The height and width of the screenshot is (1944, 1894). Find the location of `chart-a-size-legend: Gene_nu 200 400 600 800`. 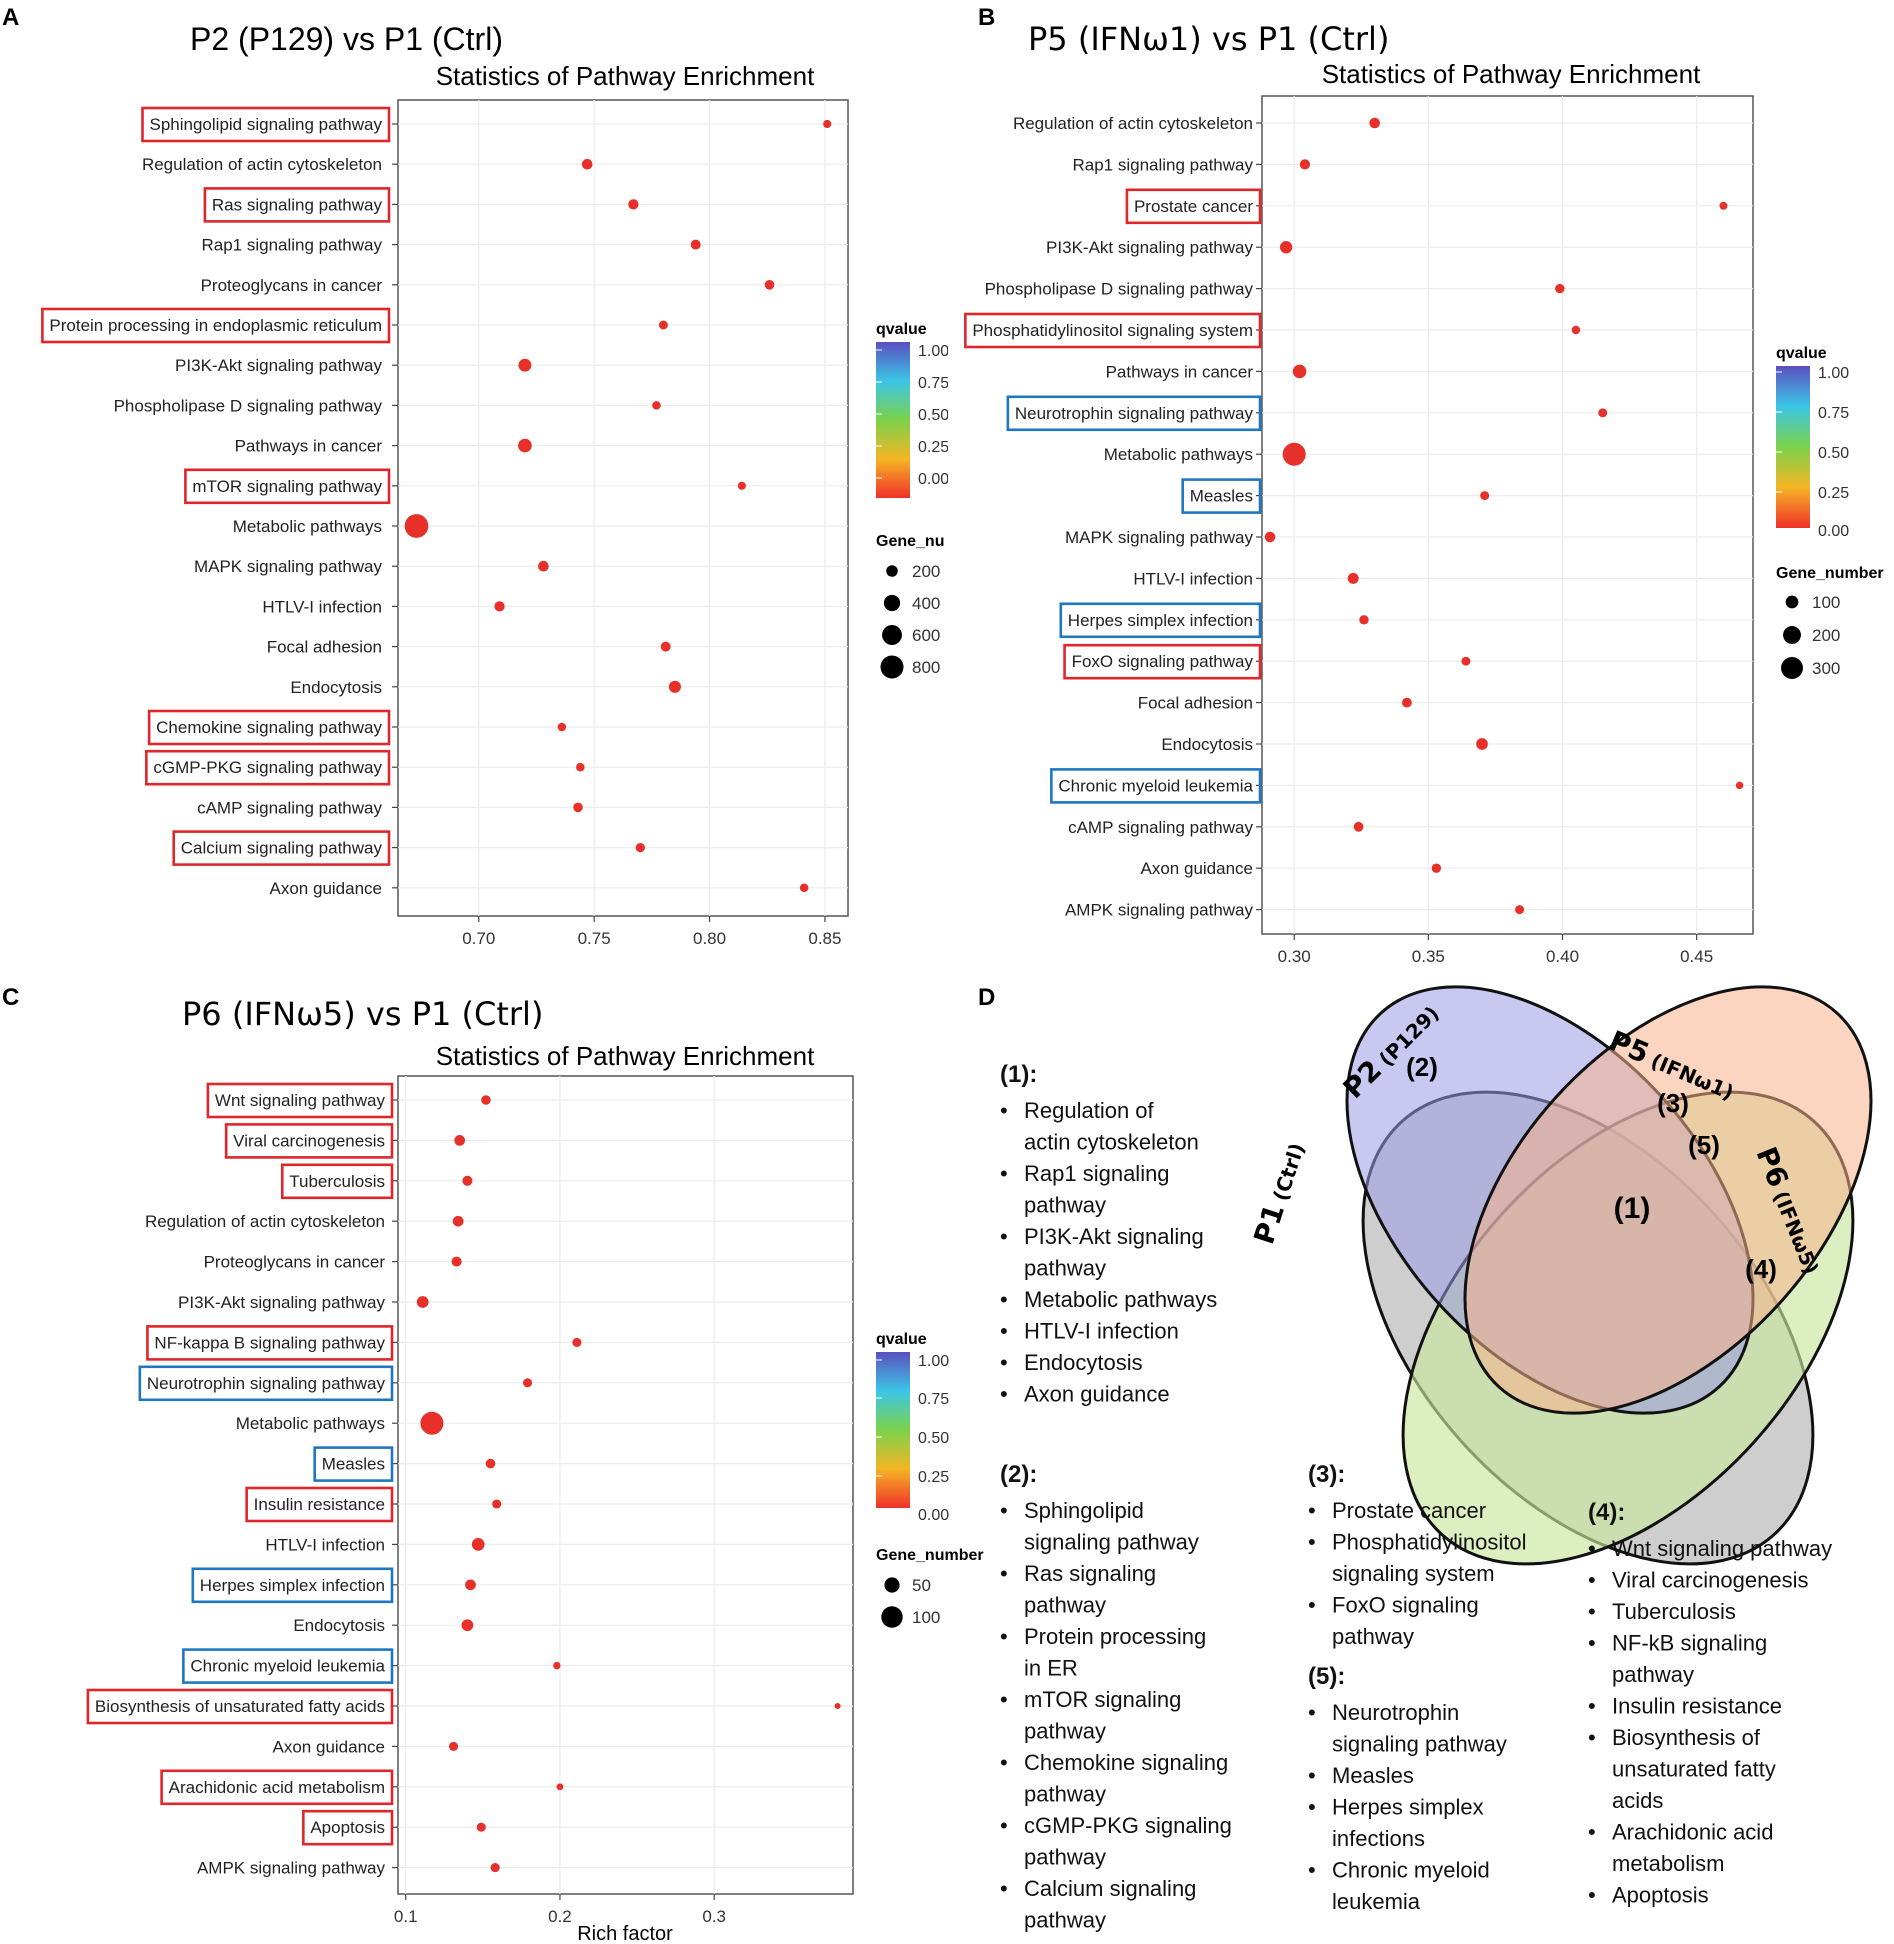

chart-a-size-legend: Gene_nu 200 400 600 800 is located at coordinates (910, 606).